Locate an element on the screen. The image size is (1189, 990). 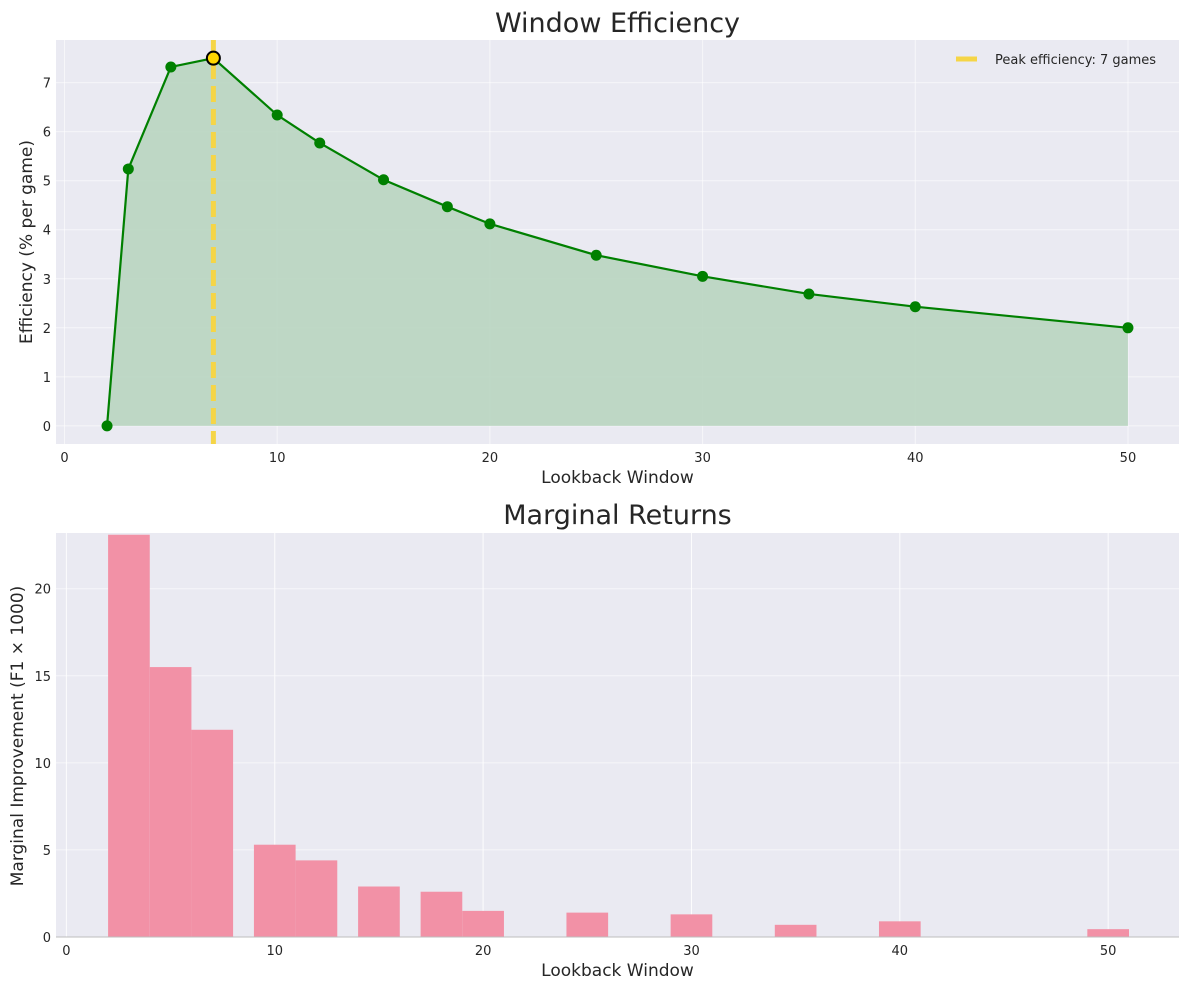
marginal-y-tick-label: 15 is located at coordinates (42, 677).